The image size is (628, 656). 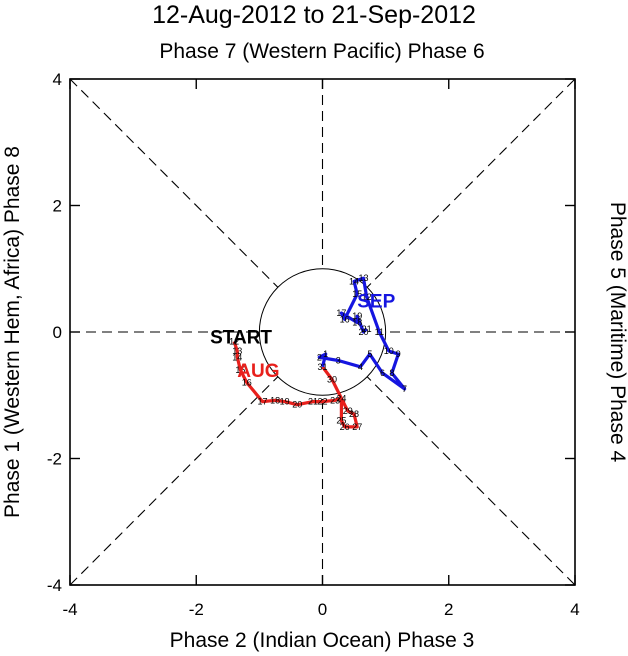 I want to click on day-label: 22, so click(x=322, y=402).